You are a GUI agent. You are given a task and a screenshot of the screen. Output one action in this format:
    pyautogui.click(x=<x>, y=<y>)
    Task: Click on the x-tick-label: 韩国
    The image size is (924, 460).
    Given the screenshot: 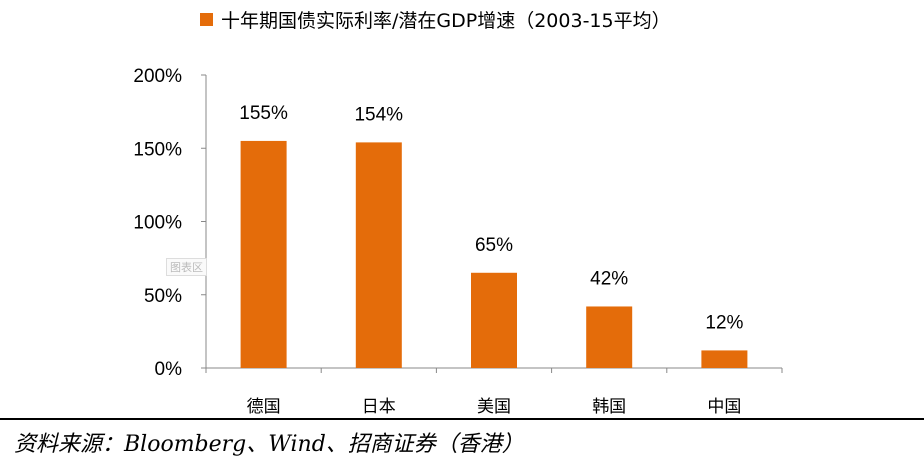 What is the action you would take?
    pyautogui.click(x=609, y=407)
    